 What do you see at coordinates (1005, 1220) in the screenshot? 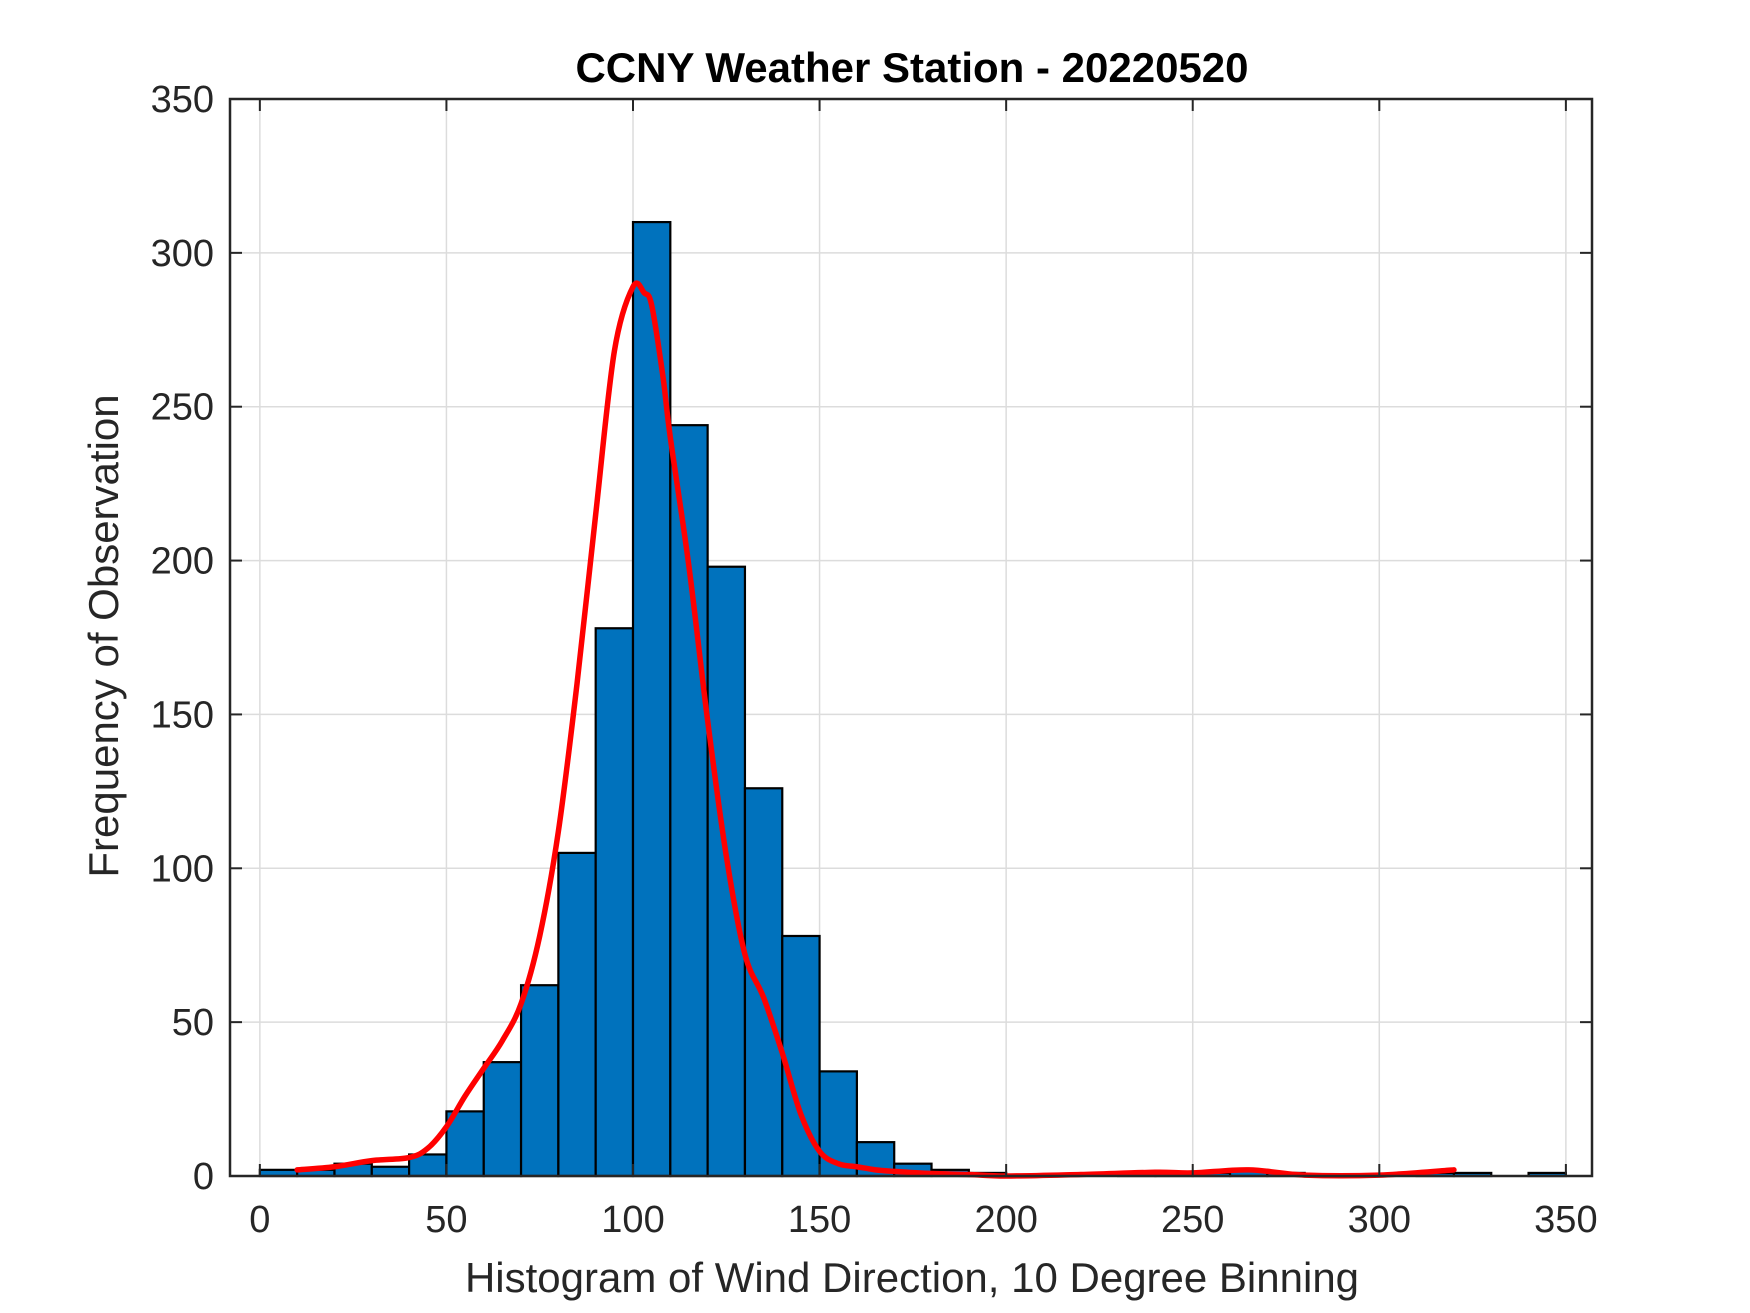
I see `x-tick-label-200: 200` at bounding box center [1005, 1220].